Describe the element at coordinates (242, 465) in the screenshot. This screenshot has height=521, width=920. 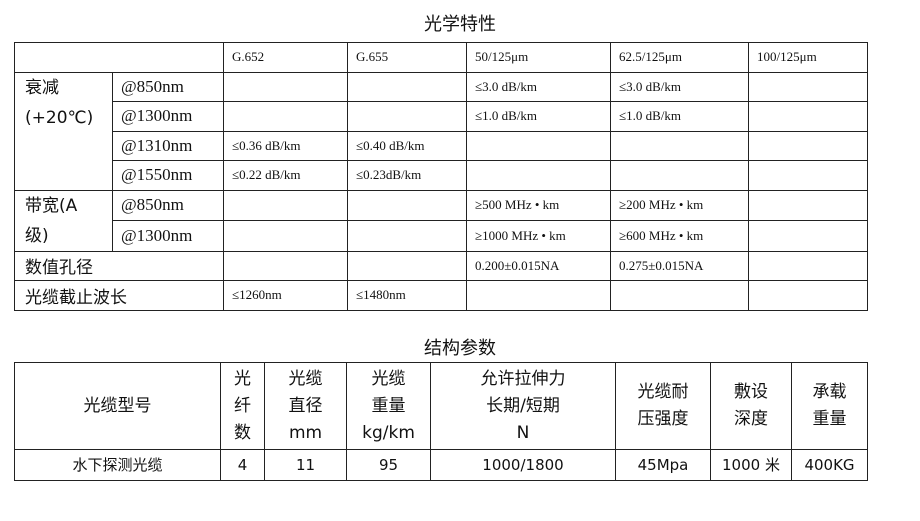
I see `table-cell: 4` at that location.